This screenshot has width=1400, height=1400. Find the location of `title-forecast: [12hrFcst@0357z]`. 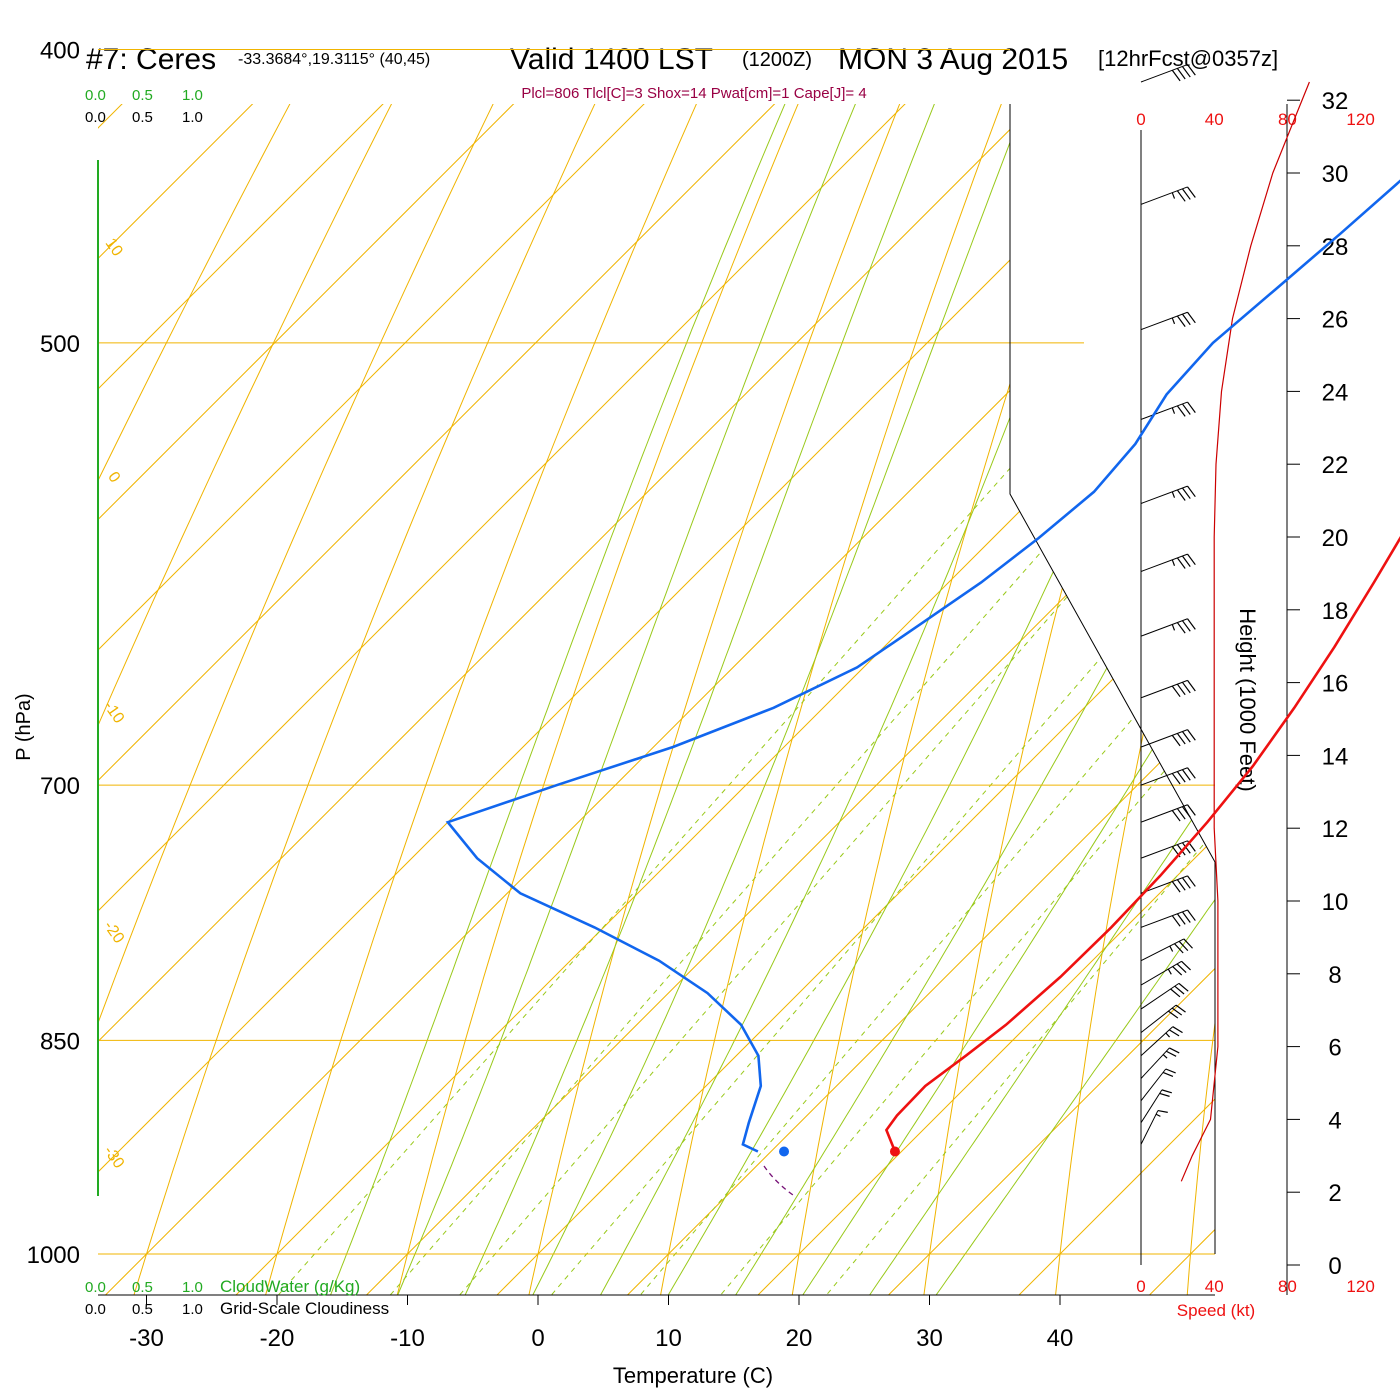

title-forecast: [12hrFcst@0357z] is located at coordinates (1188, 58).